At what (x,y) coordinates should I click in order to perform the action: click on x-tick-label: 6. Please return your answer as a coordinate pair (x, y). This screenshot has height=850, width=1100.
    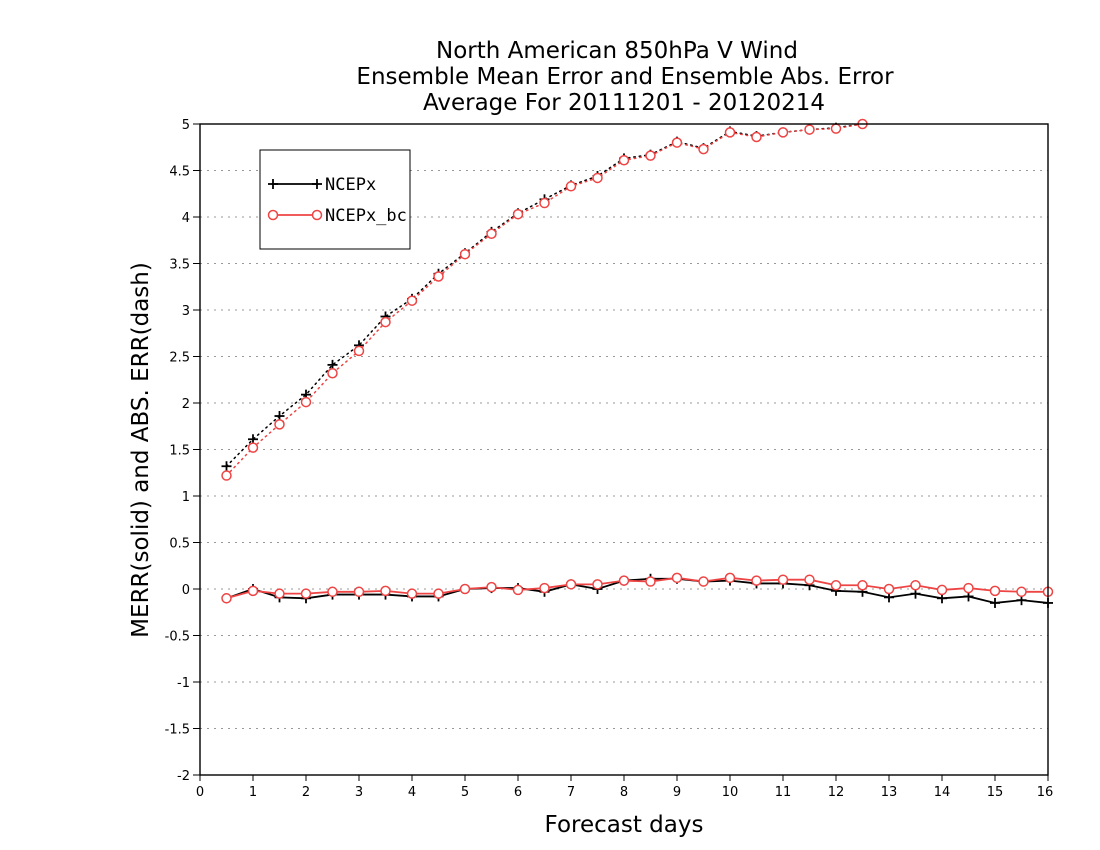
    Looking at the image, I should click on (518, 792).